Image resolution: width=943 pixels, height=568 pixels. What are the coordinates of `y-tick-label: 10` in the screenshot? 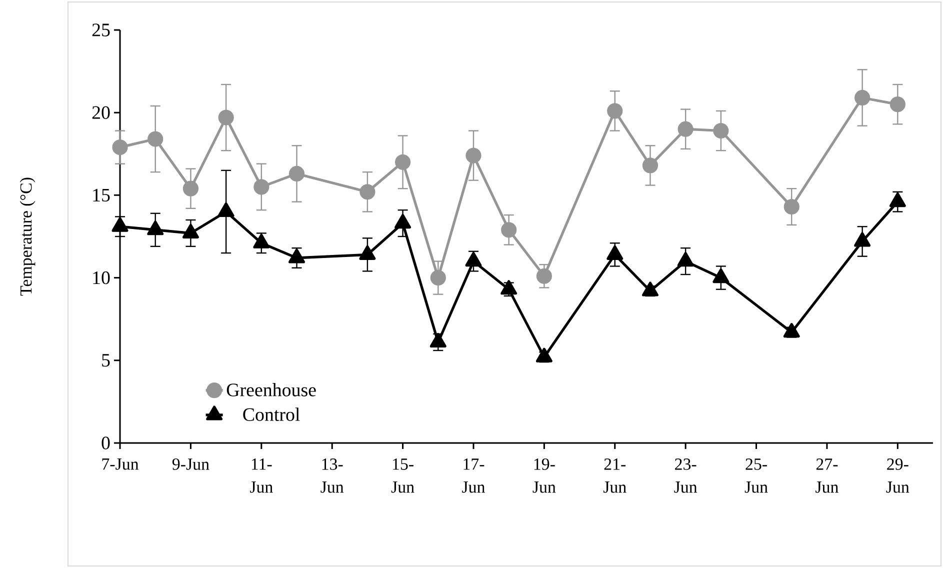 It's located at (101, 277).